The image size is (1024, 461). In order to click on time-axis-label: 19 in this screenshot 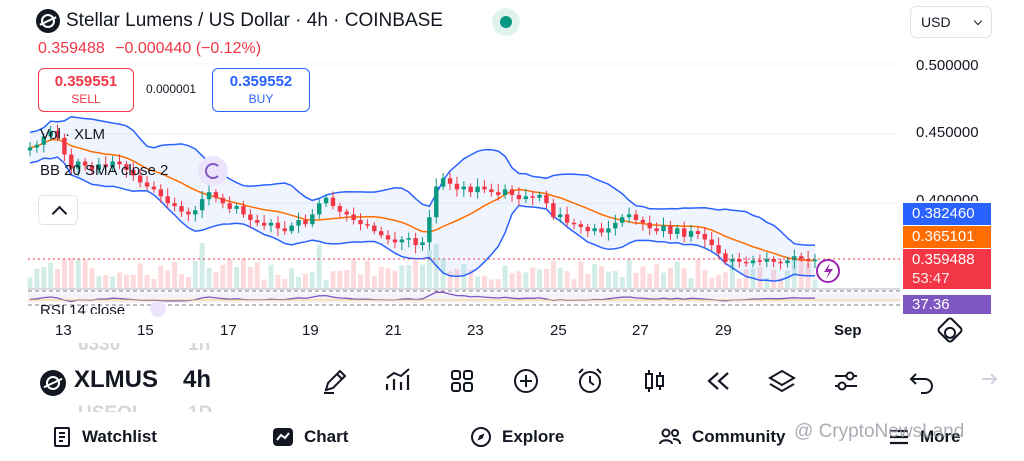, I will do `click(310, 330)`.